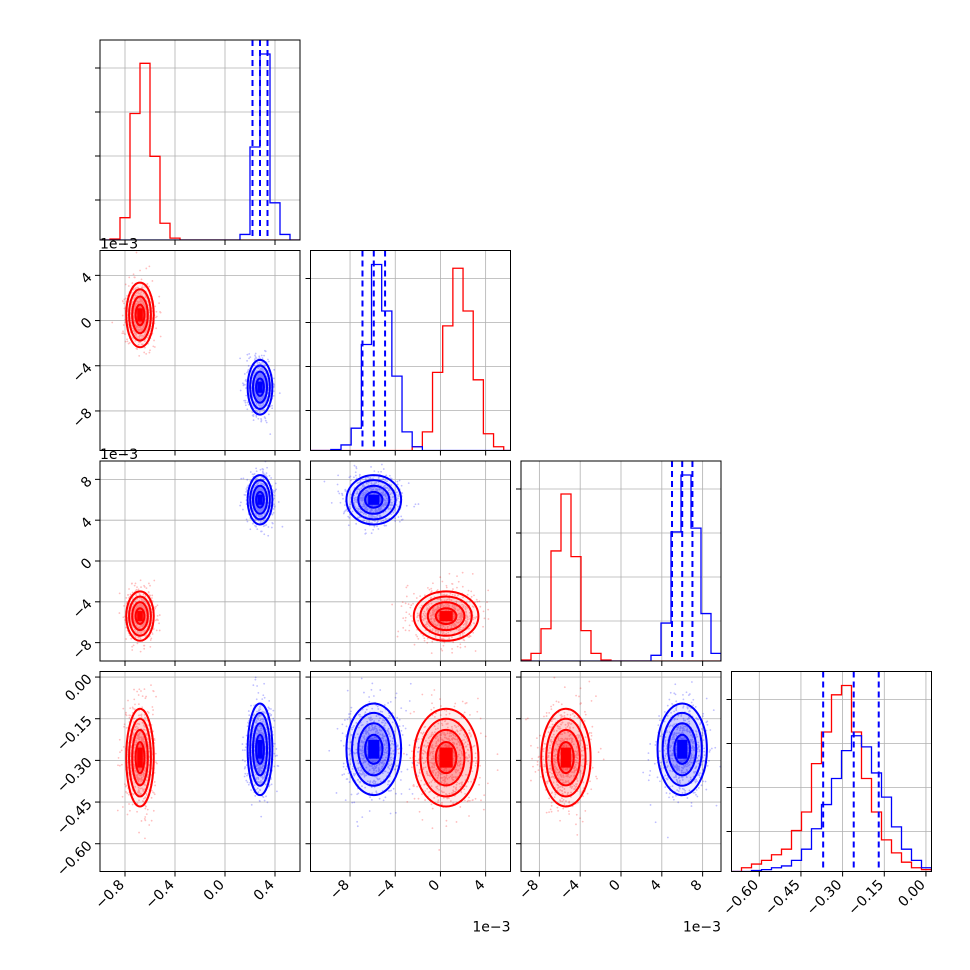 This screenshot has height=970, width=970. Describe the element at coordinates (87, 279) in the screenshot. I see `y-tick-label: 4` at that location.